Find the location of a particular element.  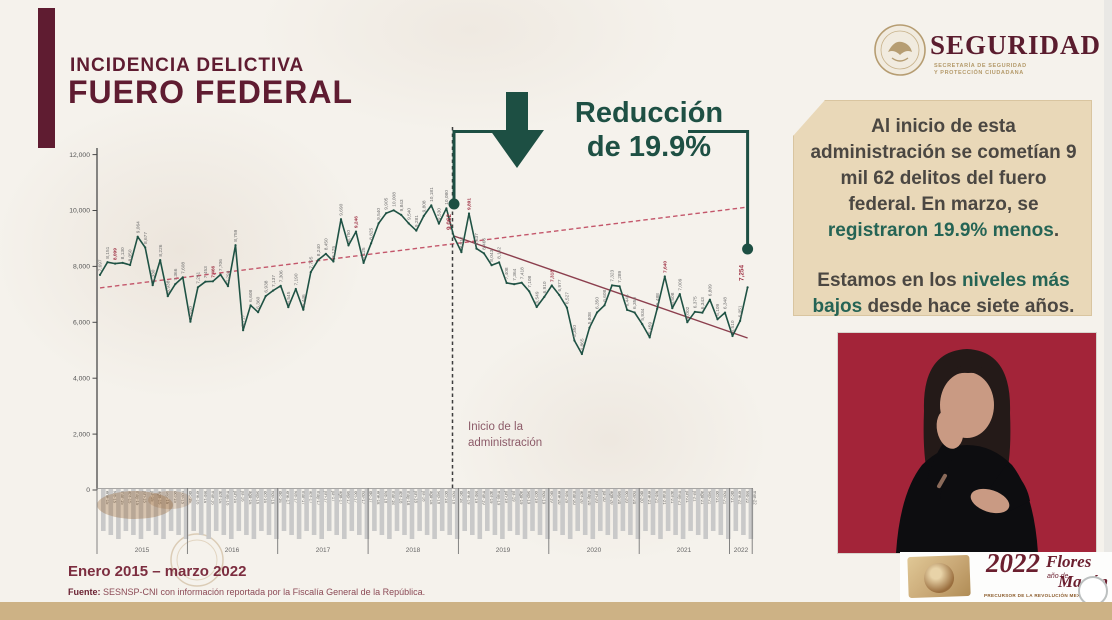

svg-text: 6,343 is located at coordinates (703, 303).